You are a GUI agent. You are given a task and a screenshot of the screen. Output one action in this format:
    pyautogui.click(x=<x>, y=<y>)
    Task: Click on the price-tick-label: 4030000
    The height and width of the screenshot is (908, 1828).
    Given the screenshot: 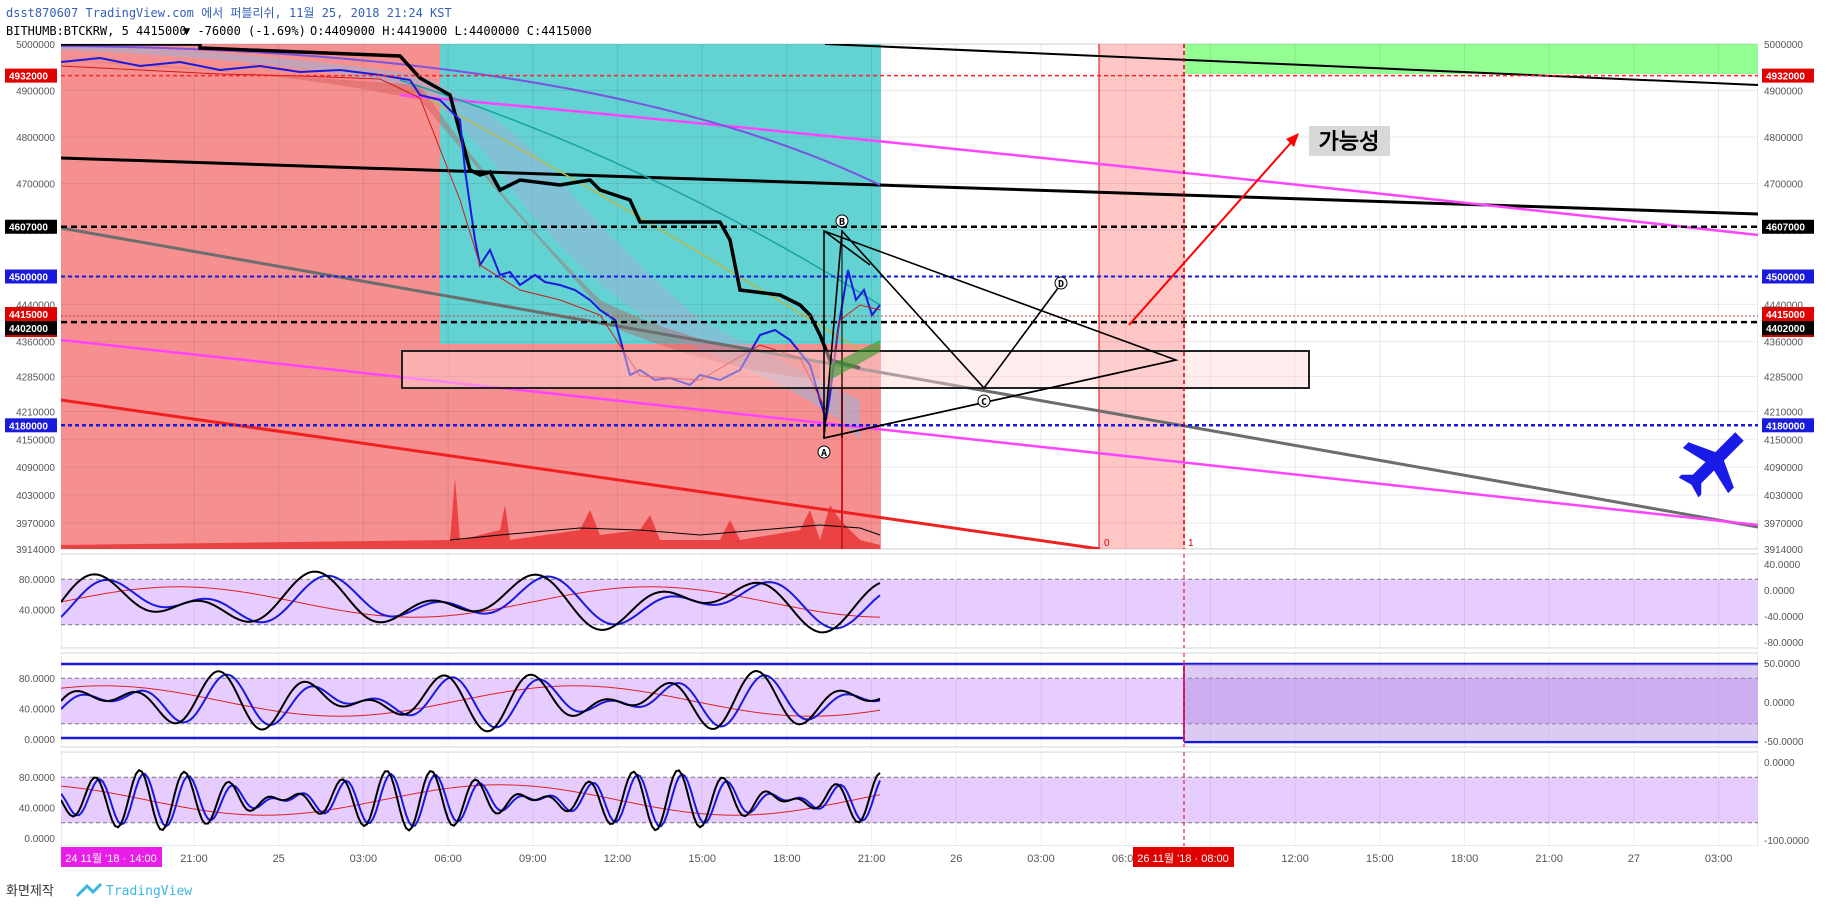 What is the action you would take?
    pyautogui.click(x=35, y=496)
    